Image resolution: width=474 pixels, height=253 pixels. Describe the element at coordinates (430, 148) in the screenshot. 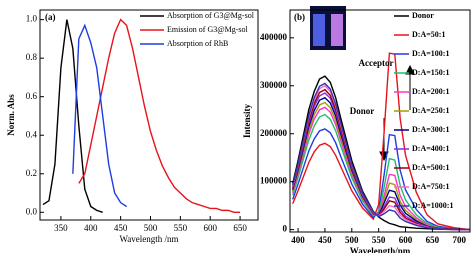

I see `legend-label: D:A=400:1` at that location.